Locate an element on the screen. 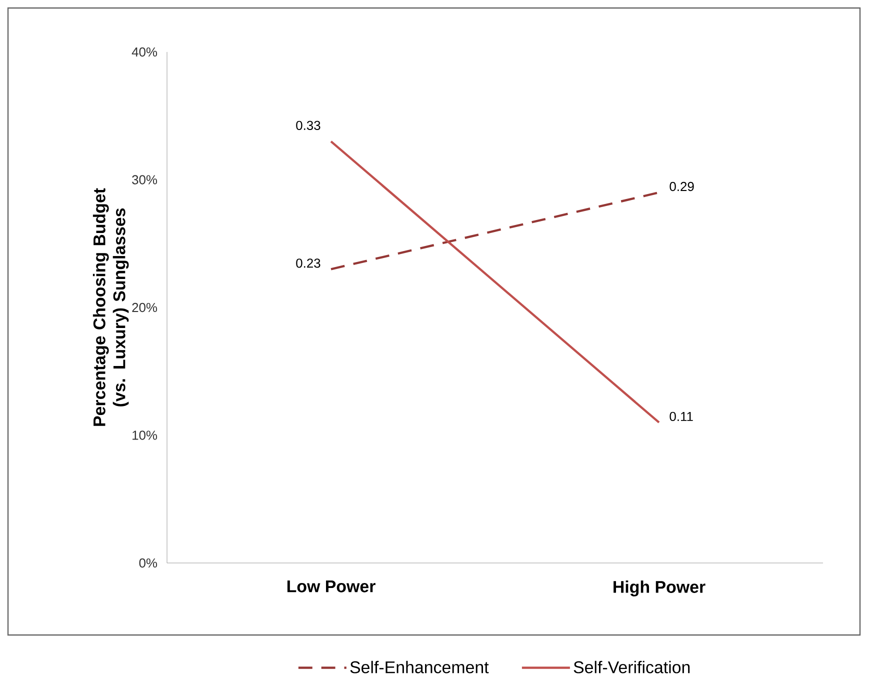 The height and width of the screenshot is (692, 869). y-tick-label: 20% is located at coordinates (145, 307).